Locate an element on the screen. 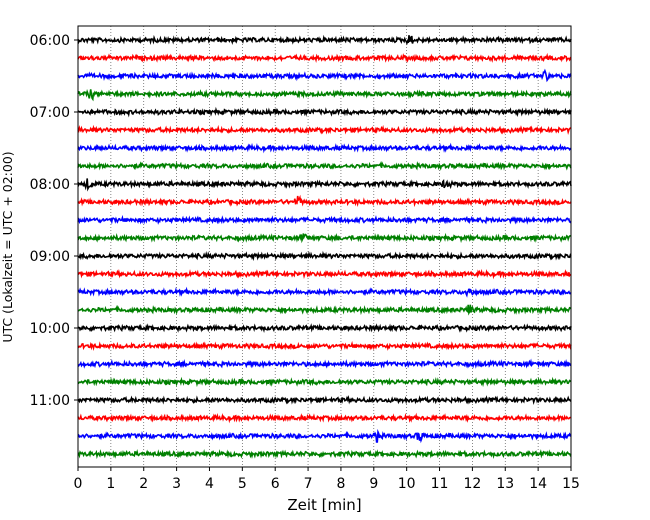 This screenshot has height=520, width=650. trace-08:30 is located at coordinates (324, 219).